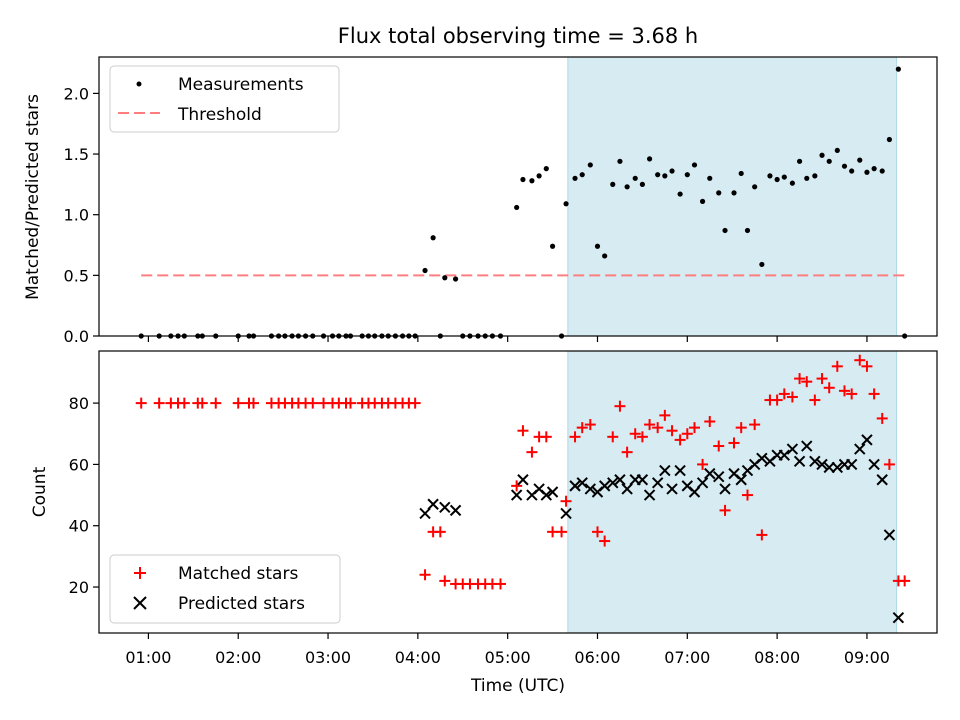 The image size is (960, 720). Describe the element at coordinates (84, 495) in the screenshot. I see `bottom-y-ticks: 20 40 60 80` at that location.